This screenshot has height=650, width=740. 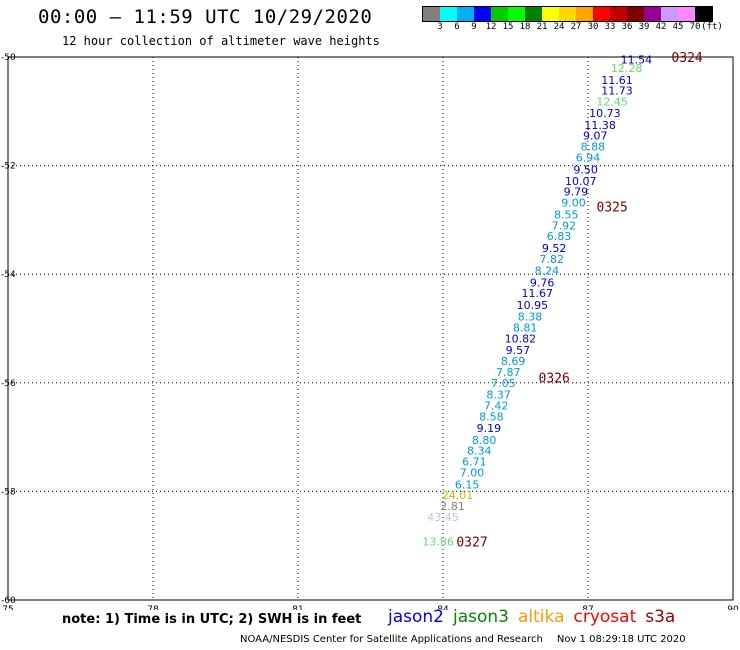 What do you see at coordinates (660, 617) in the screenshot?
I see `mission-legend-item: s3a` at bounding box center [660, 617].